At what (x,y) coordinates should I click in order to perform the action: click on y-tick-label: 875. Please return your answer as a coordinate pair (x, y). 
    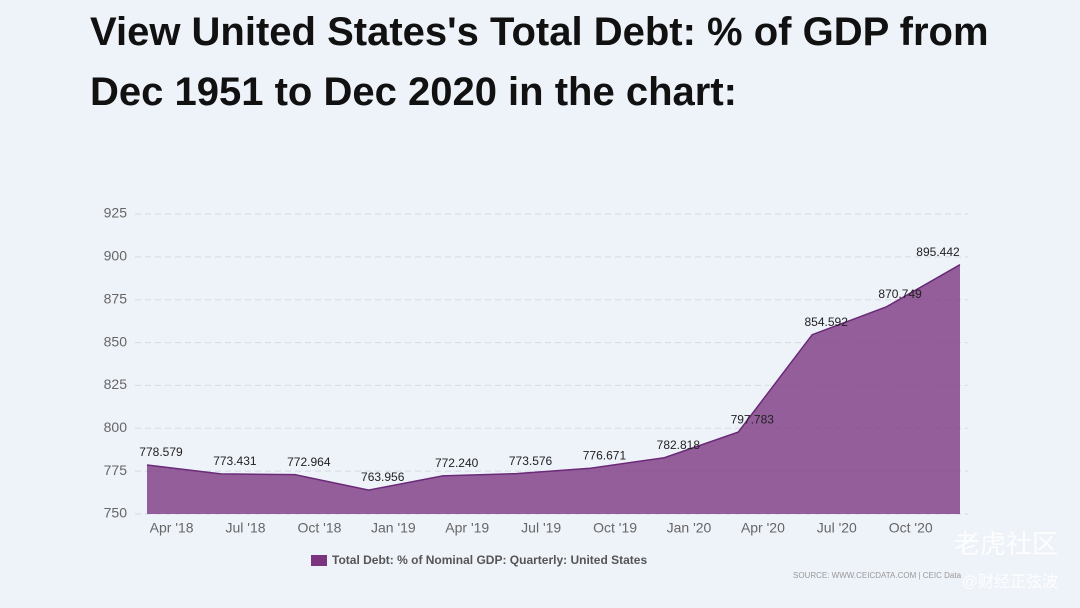
    Looking at the image, I should click on (116, 298).